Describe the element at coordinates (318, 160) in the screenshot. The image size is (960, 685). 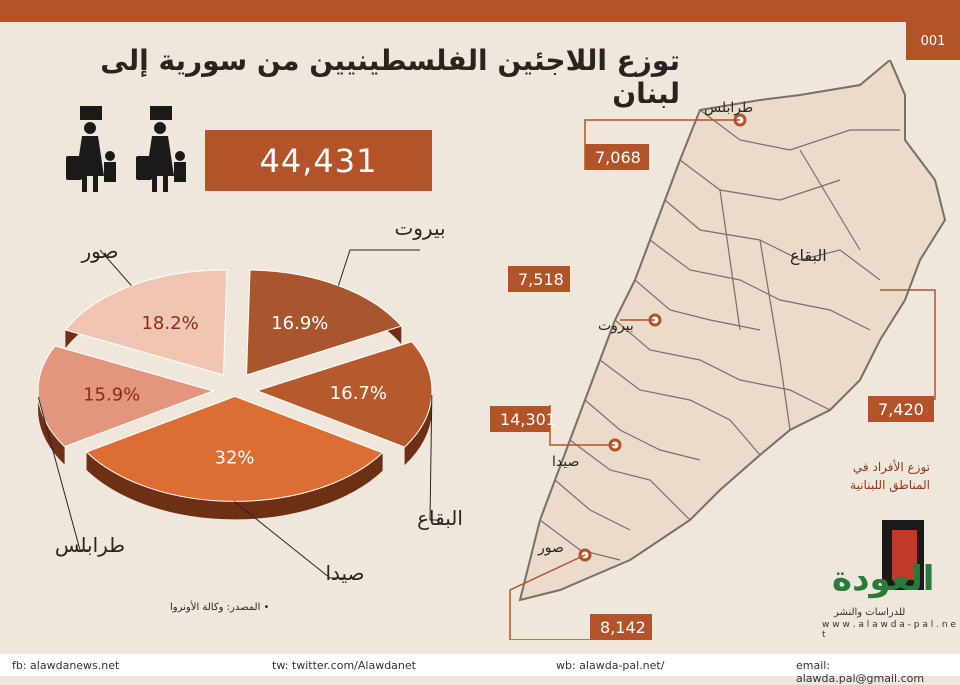
I see `total-refugees-value: 44,431` at that location.